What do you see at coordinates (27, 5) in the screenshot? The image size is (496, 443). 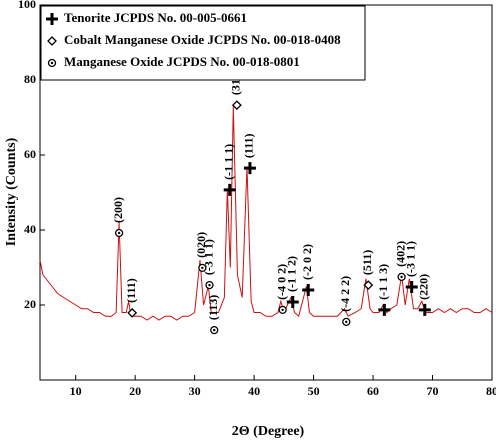 I see `y-tick-label: 100` at bounding box center [27, 5].